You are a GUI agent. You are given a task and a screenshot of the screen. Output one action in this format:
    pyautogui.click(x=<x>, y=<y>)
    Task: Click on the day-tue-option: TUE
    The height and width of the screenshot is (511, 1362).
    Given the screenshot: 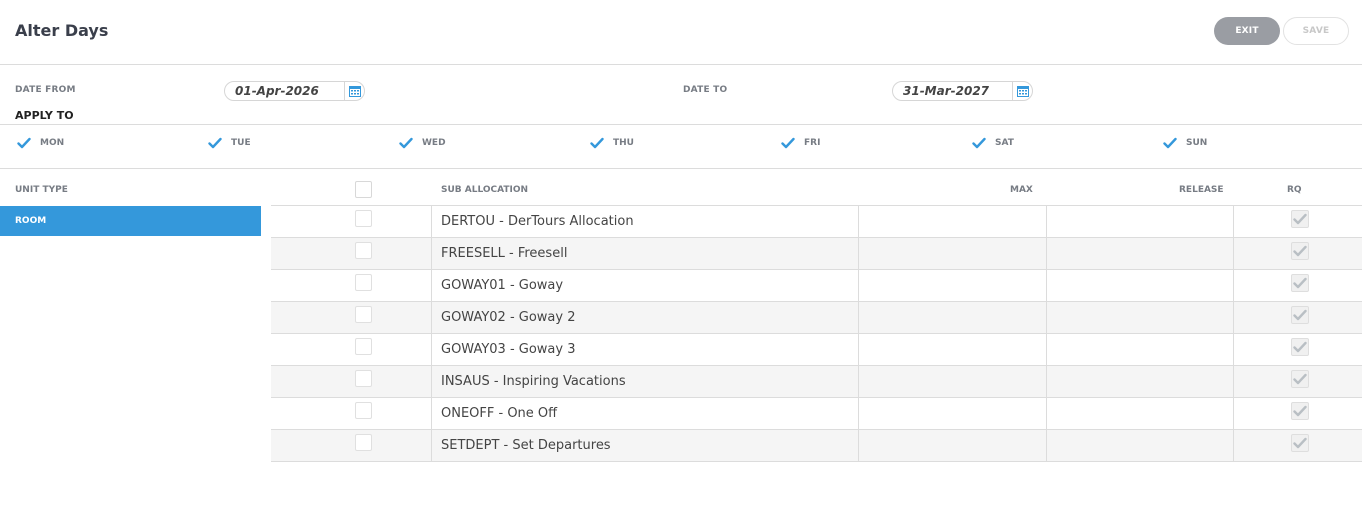 What is the action you would take?
    pyautogui.click(x=229, y=143)
    